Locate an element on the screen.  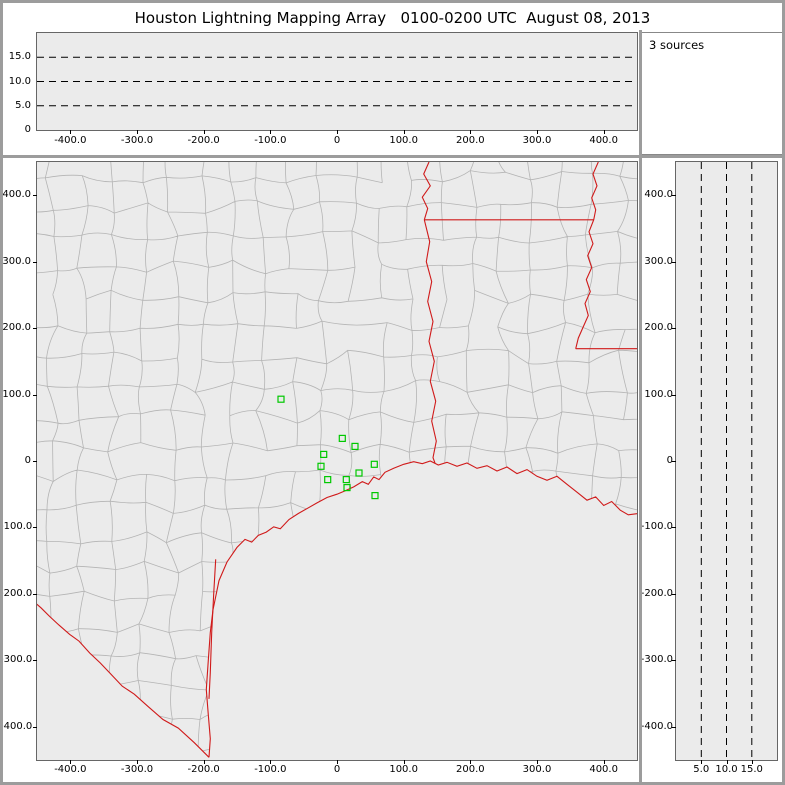
vertical-separator-bottom is located at coordinates (640, 470).